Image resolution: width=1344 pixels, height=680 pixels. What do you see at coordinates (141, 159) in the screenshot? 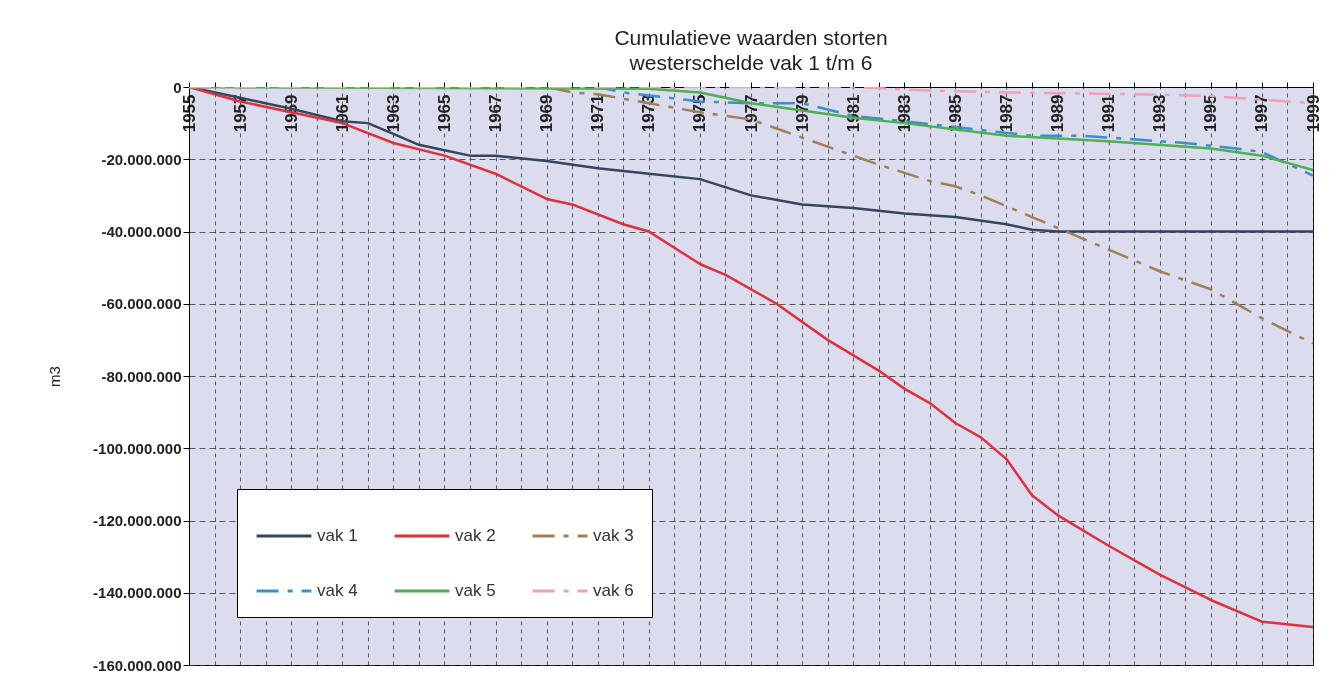
I see `y-tick-label: -20.000.000` at bounding box center [141, 159].